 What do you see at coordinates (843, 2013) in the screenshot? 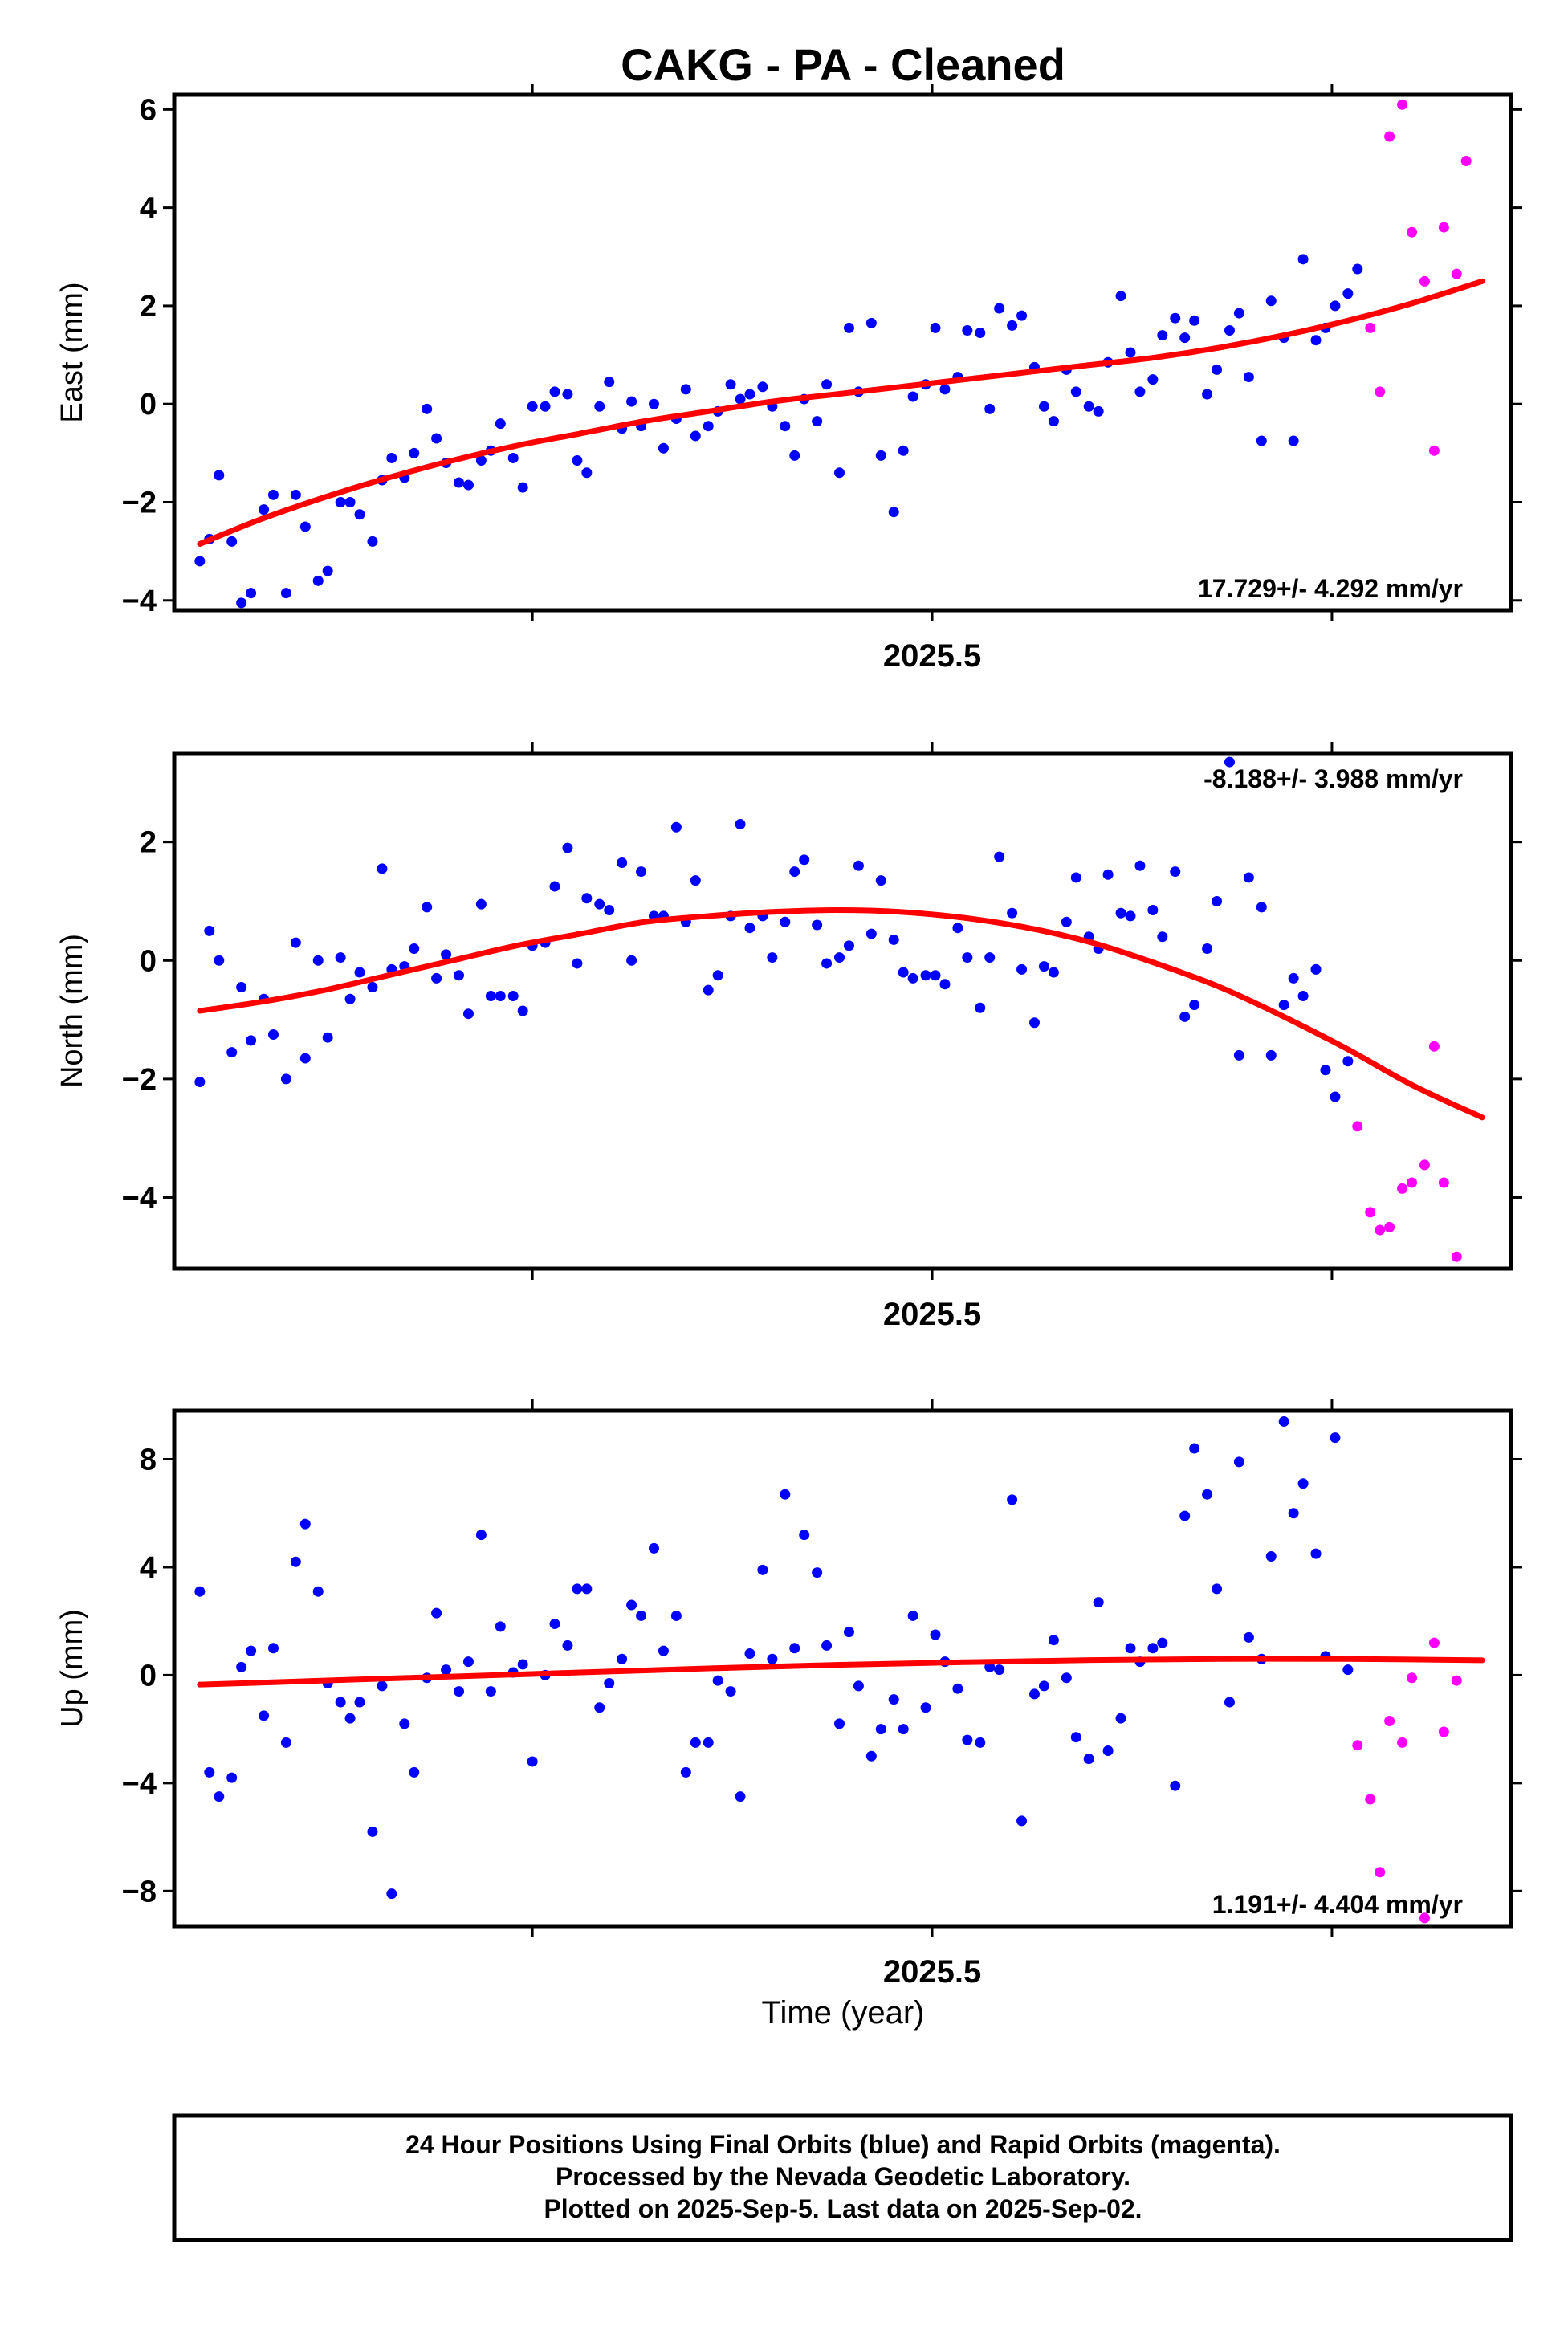
I see `x-axis-label: Time (year)` at bounding box center [843, 2013].